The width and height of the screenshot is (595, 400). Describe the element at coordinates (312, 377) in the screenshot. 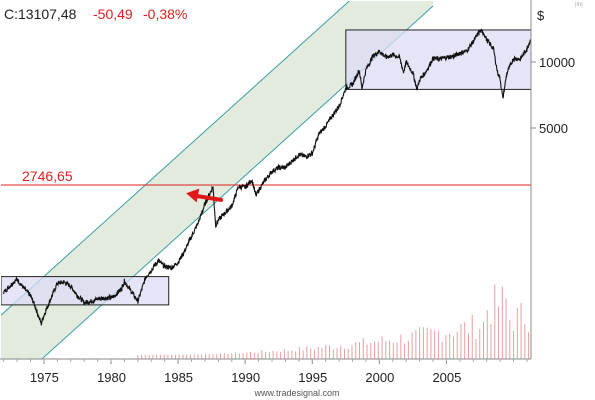

I see `x-tick-label: 1995` at that location.